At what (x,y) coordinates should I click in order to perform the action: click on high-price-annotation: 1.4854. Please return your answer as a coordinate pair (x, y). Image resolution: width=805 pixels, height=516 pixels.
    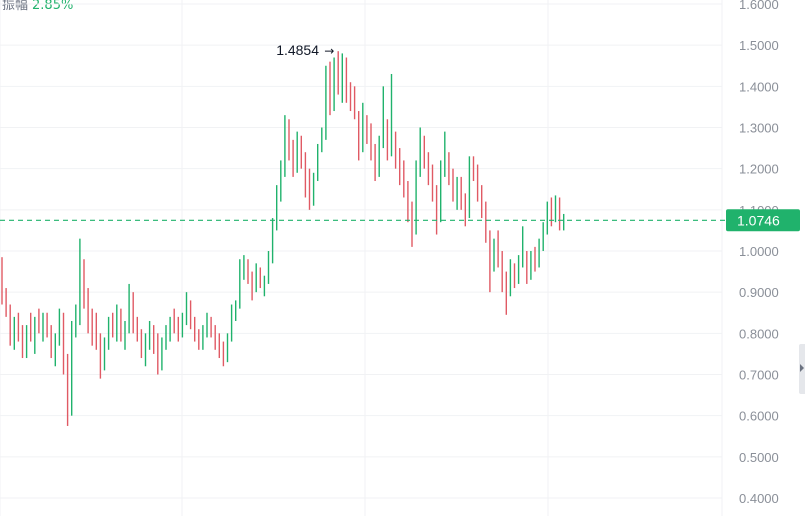
    Looking at the image, I should click on (297, 50).